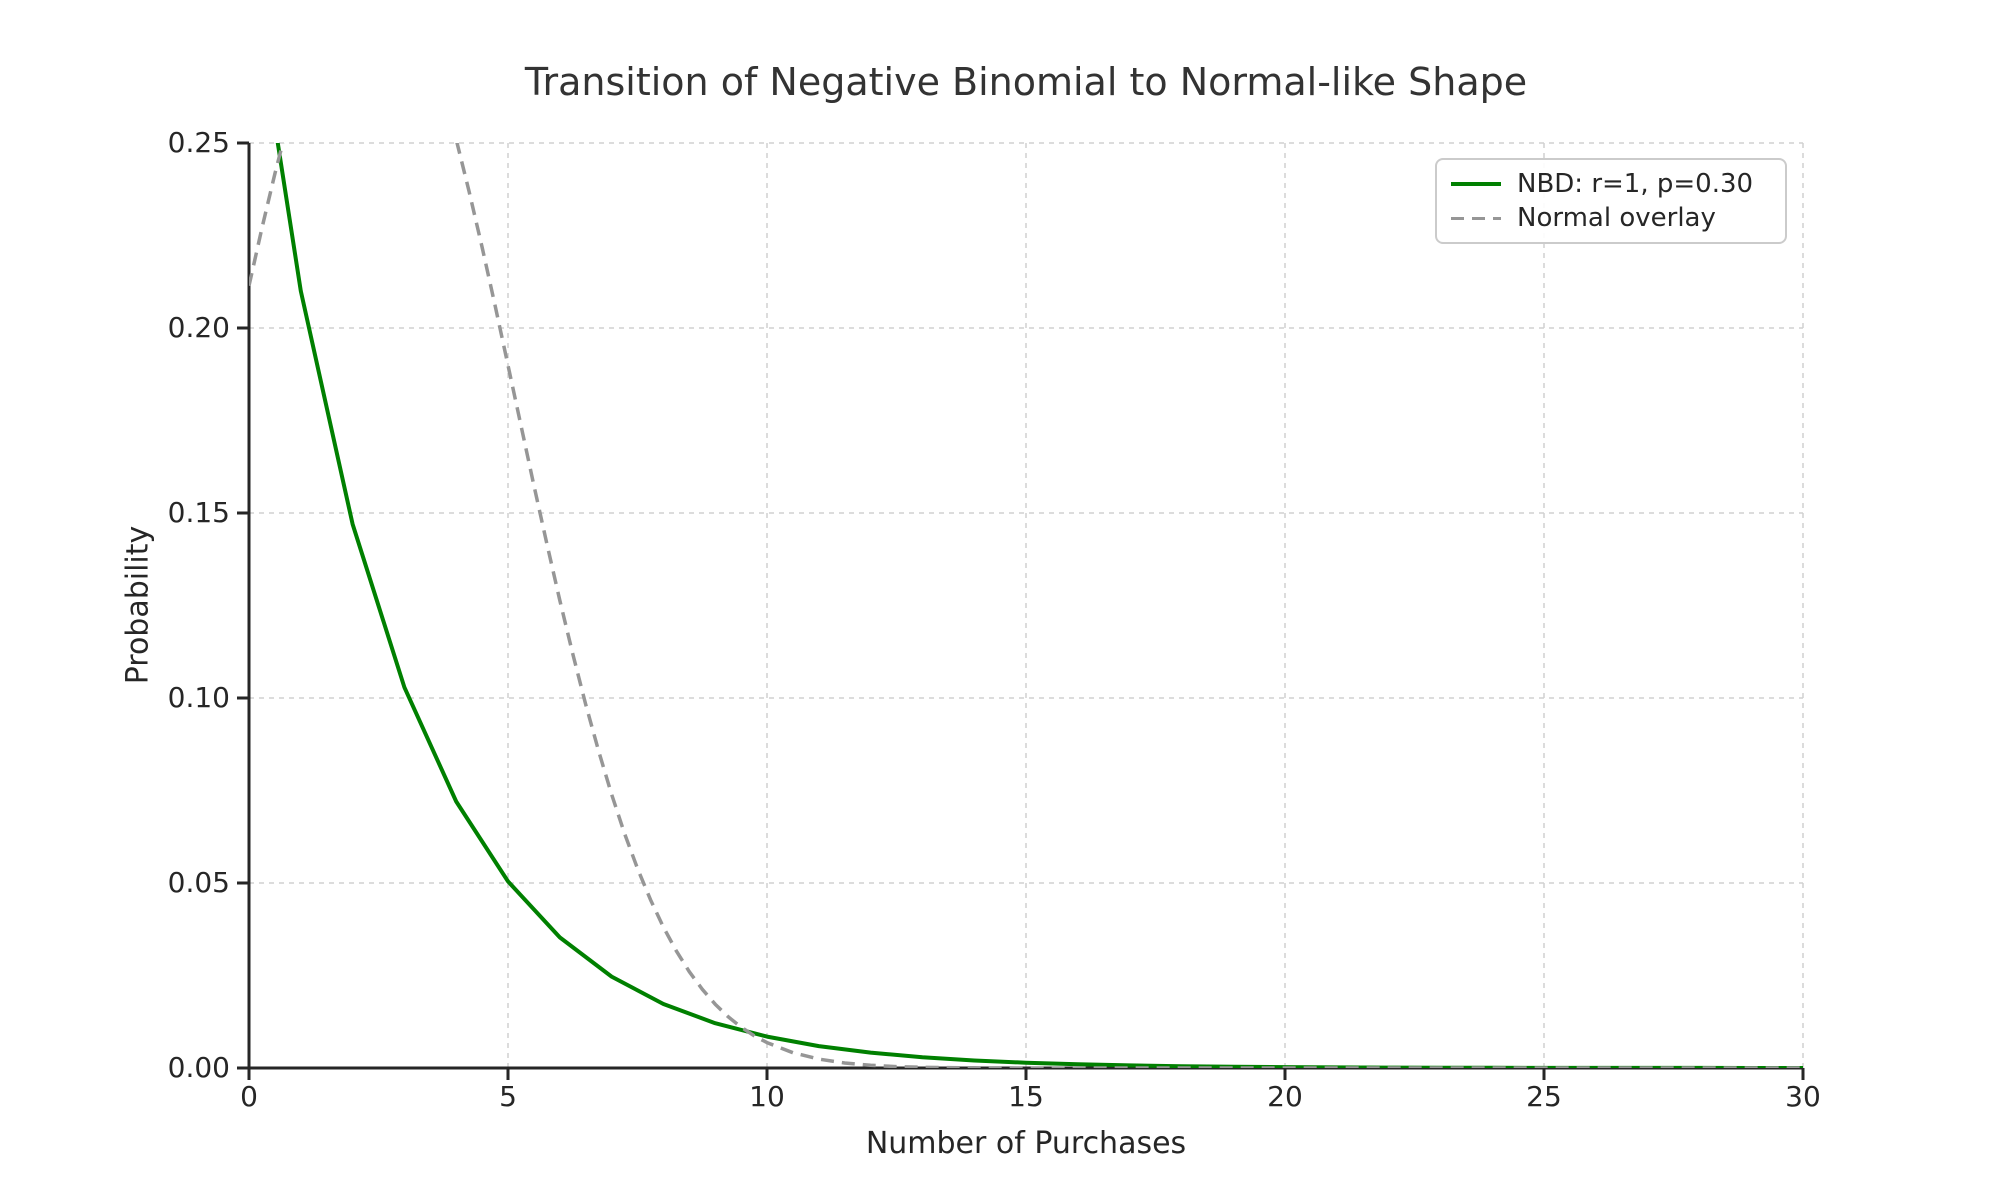 The height and width of the screenshot is (1200, 2000). Describe the element at coordinates (1803, 1096) in the screenshot. I see `x-tick-label: 30` at that location.